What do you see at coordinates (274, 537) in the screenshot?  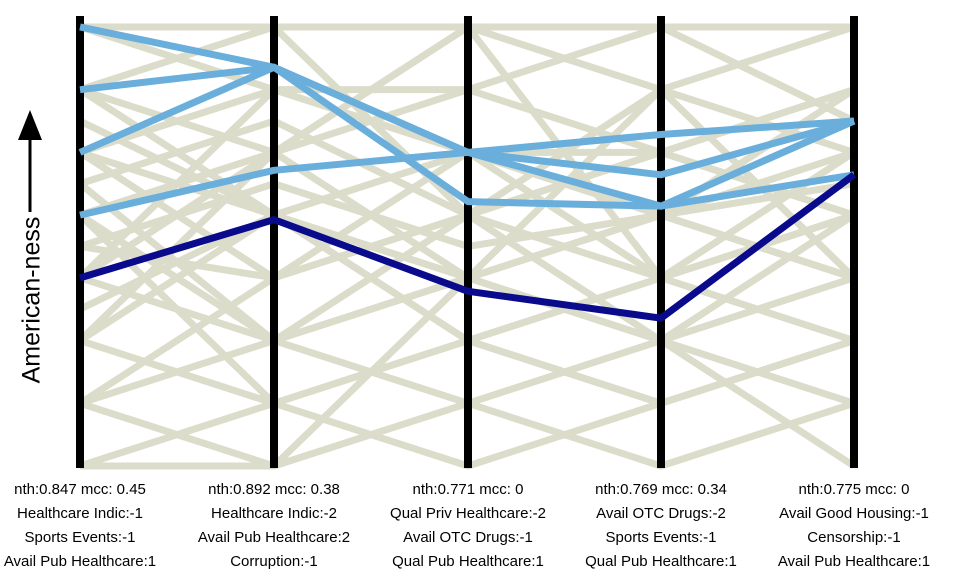 I see `axis-rule-label: Avail Pub Healthcare:2` at bounding box center [274, 537].